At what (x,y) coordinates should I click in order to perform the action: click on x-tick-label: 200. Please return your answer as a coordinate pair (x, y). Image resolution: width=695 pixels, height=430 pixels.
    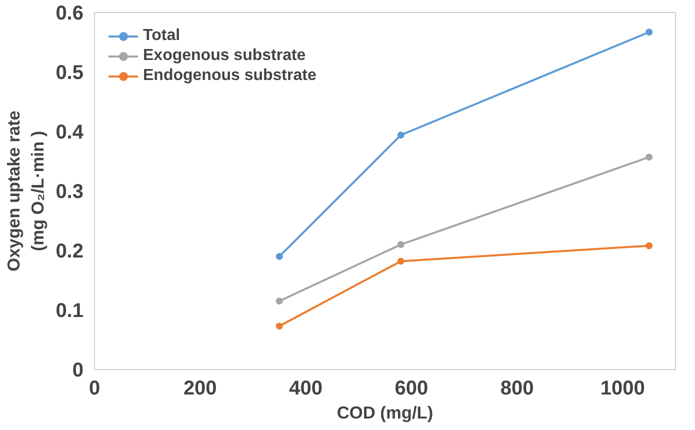
    Looking at the image, I should click on (200, 389).